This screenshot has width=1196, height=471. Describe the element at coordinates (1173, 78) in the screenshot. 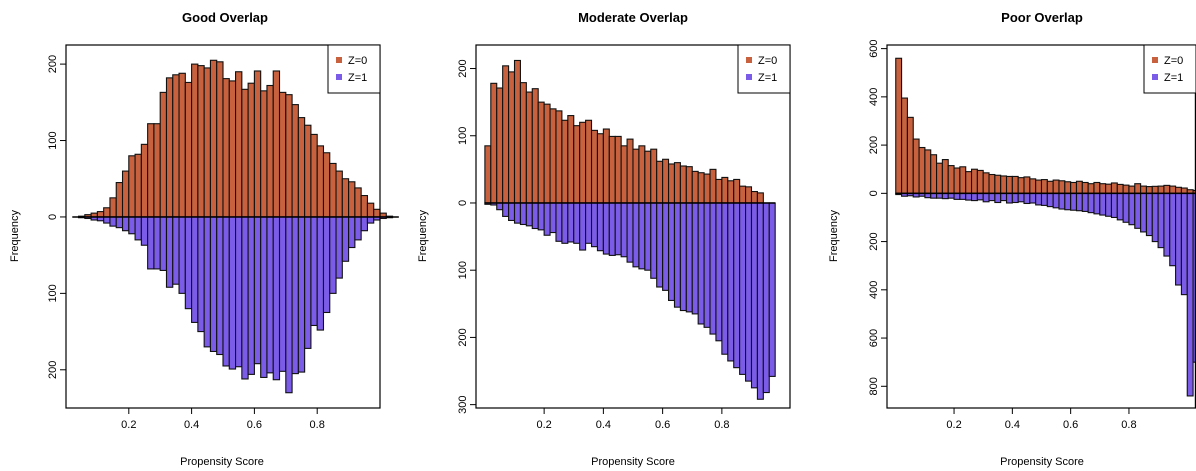

I see `legend-label-z1: Z=1` at that location.